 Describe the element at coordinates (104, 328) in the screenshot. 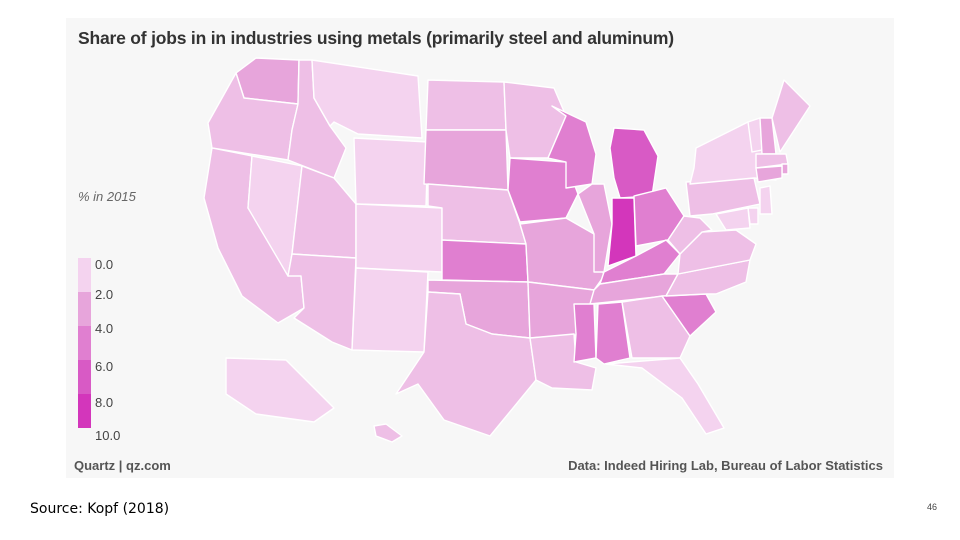

I see `legend-label: 4.0` at that location.